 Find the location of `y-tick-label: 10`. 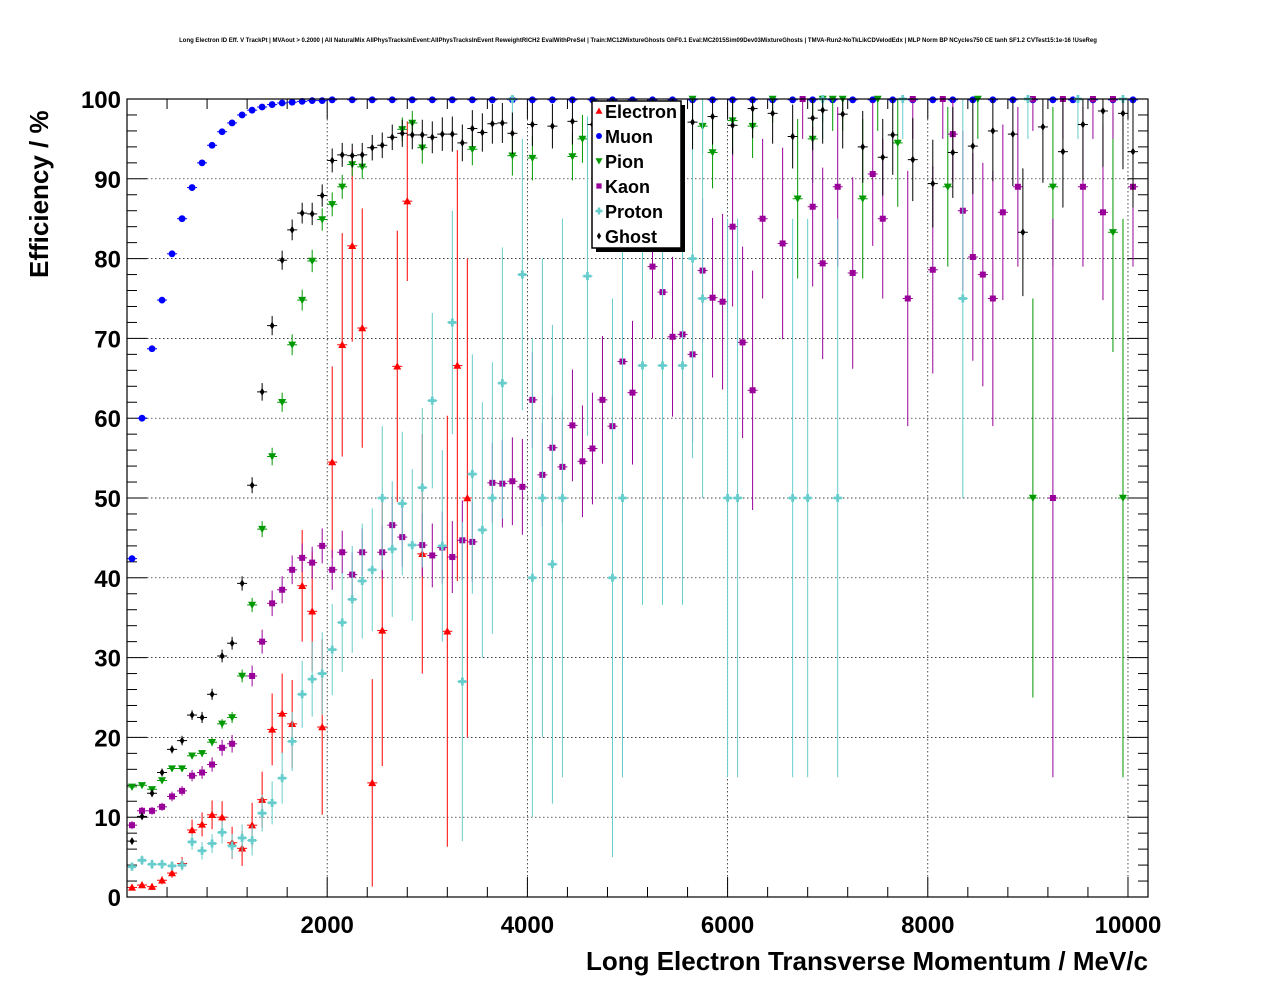

y-tick-label: 10 is located at coordinates (107, 818).